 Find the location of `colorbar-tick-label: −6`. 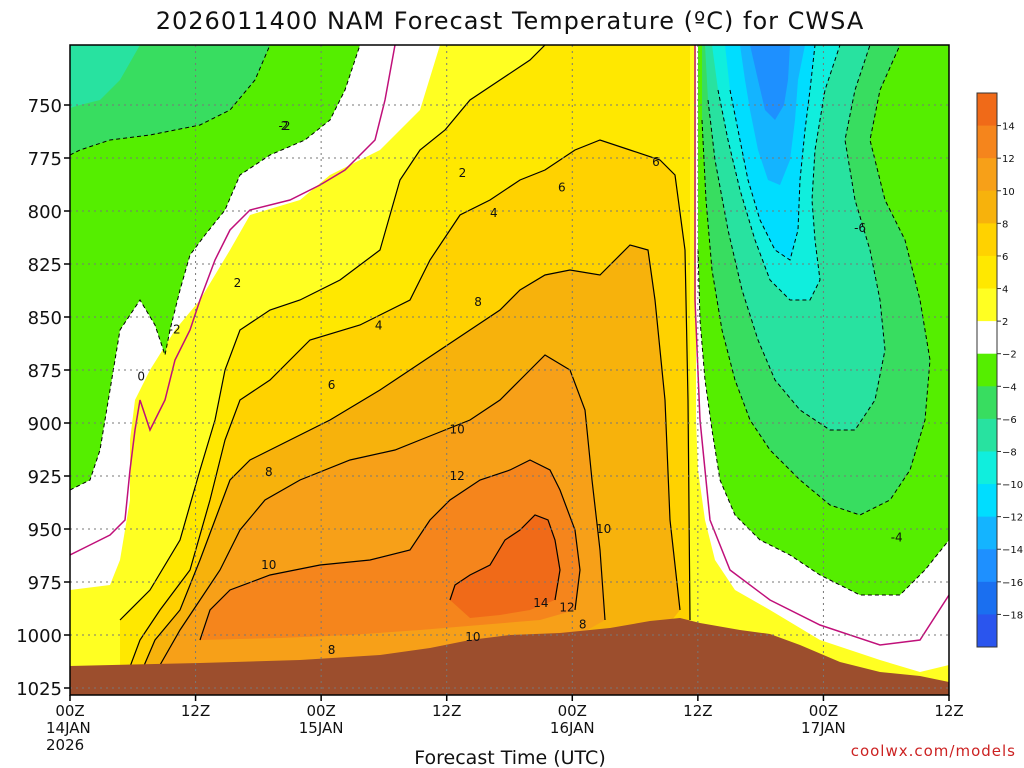

colorbar-tick-label: −6 is located at coordinates (1009, 420).